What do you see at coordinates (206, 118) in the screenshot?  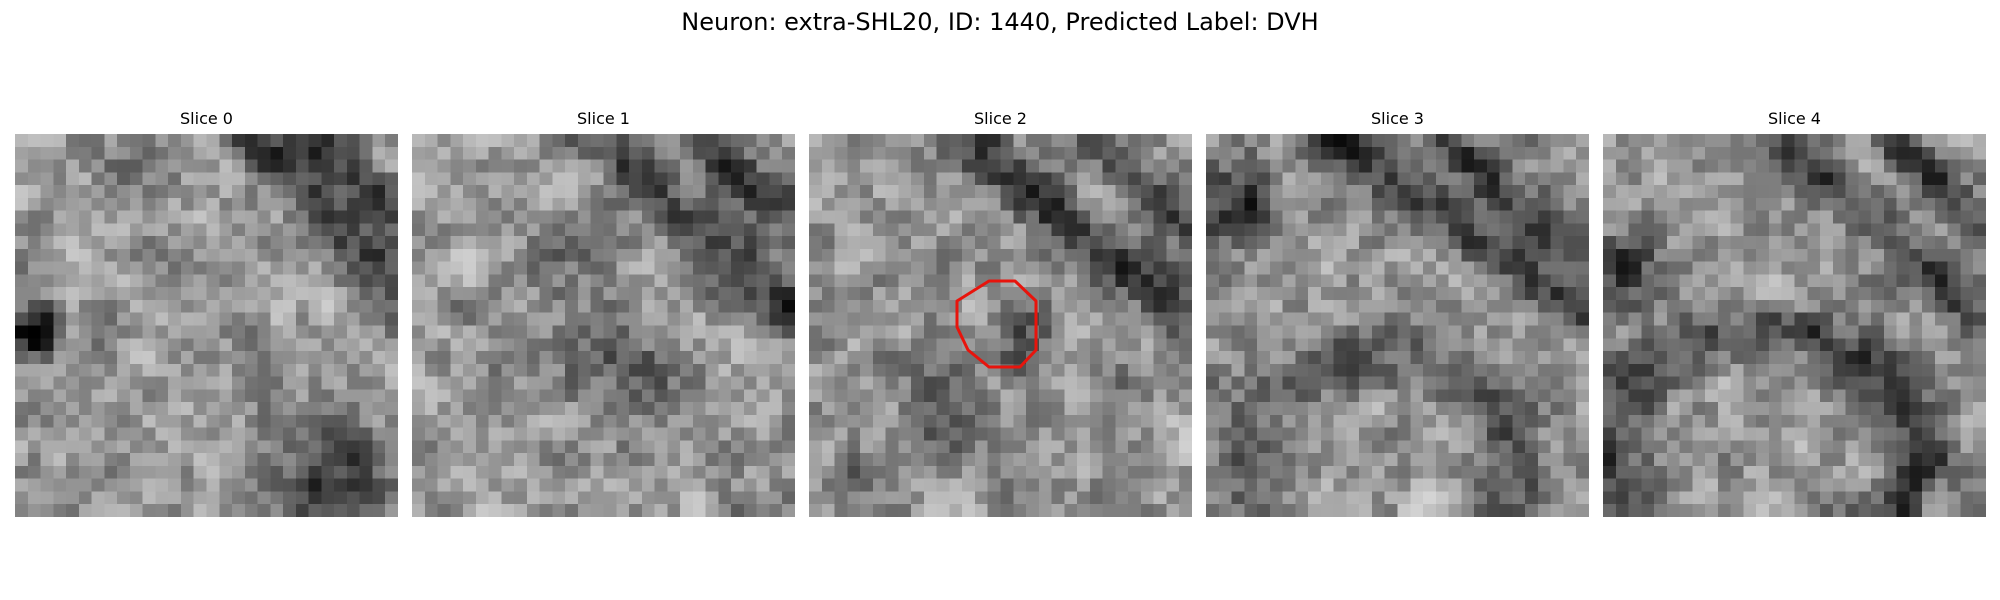 I see `slice-title-0: Slice 0` at bounding box center [206, 118].